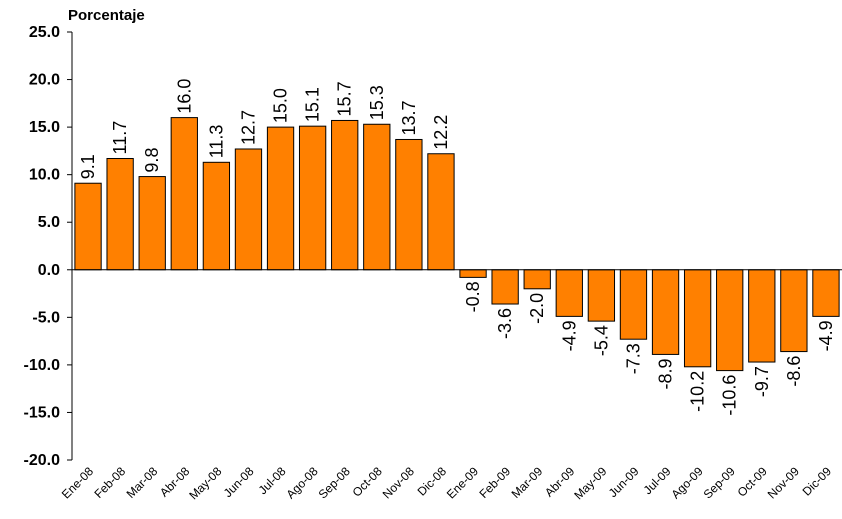 This screenshot has width=842, height=519. I want to click on y-tick-label: -5.0, so click(46, 317).